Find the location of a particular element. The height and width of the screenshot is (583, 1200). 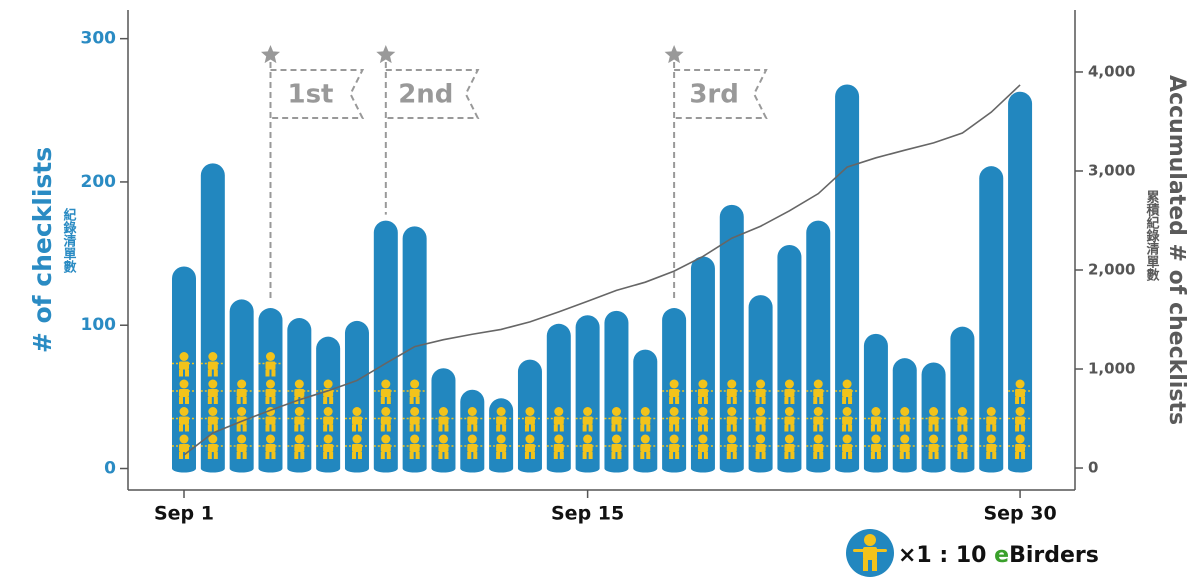

flag-star is located at coordinates (270, 54).